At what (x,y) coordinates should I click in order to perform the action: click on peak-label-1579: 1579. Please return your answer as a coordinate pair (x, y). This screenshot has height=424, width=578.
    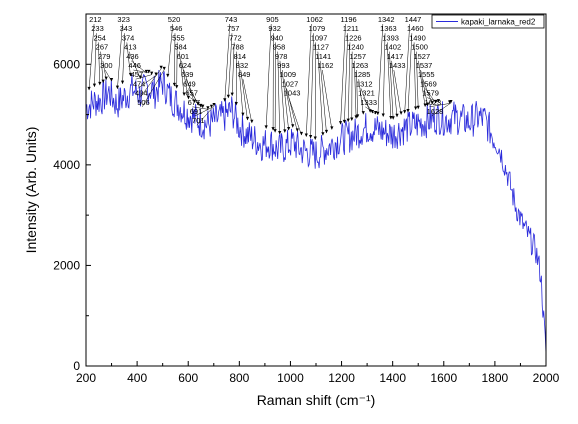
    Looking at the image, I should click on (430, 93).